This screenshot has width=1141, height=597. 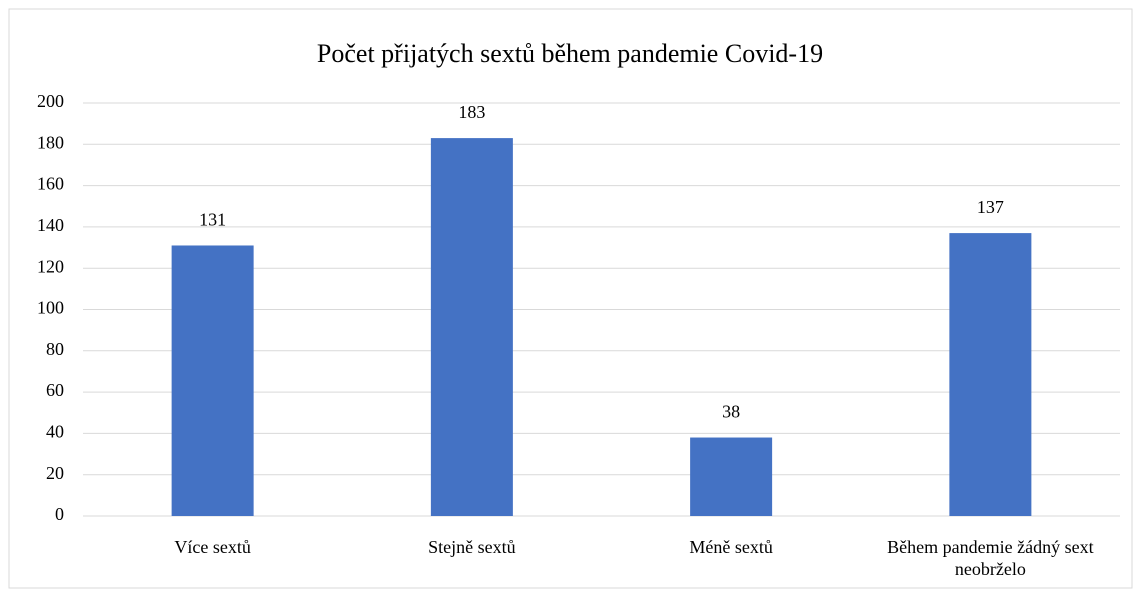 I want to click on data-label: 137, so click(x=990, y=207).